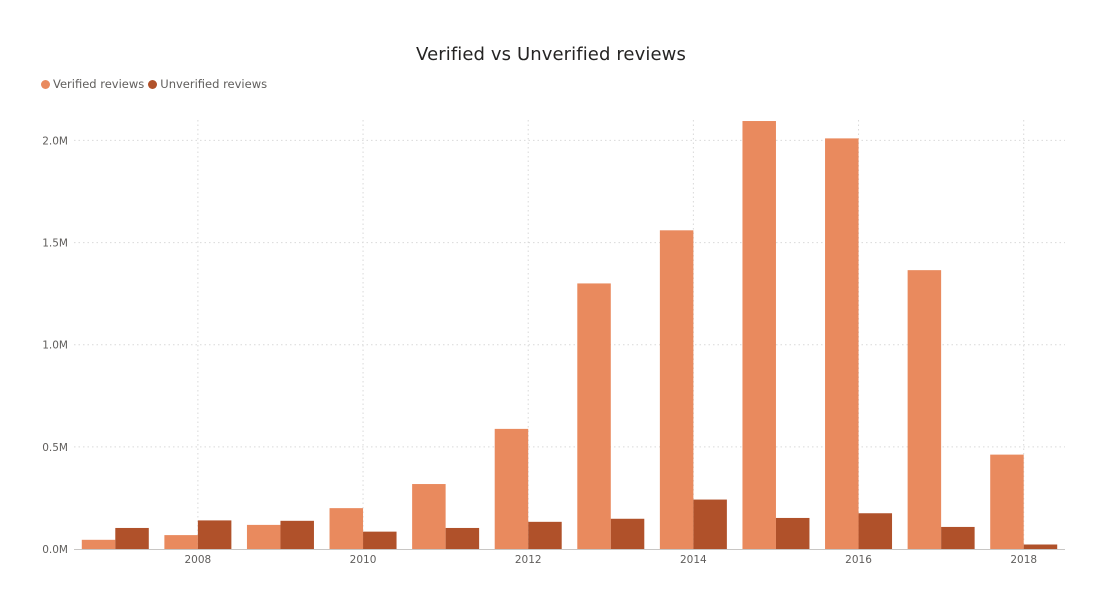 The width and height of the screenshot is (1102, 594). What do you see at coordinates (55, 448) in the screenshot?
I see `y-tick-label: 0.5M` at bounding box center [55, 448].